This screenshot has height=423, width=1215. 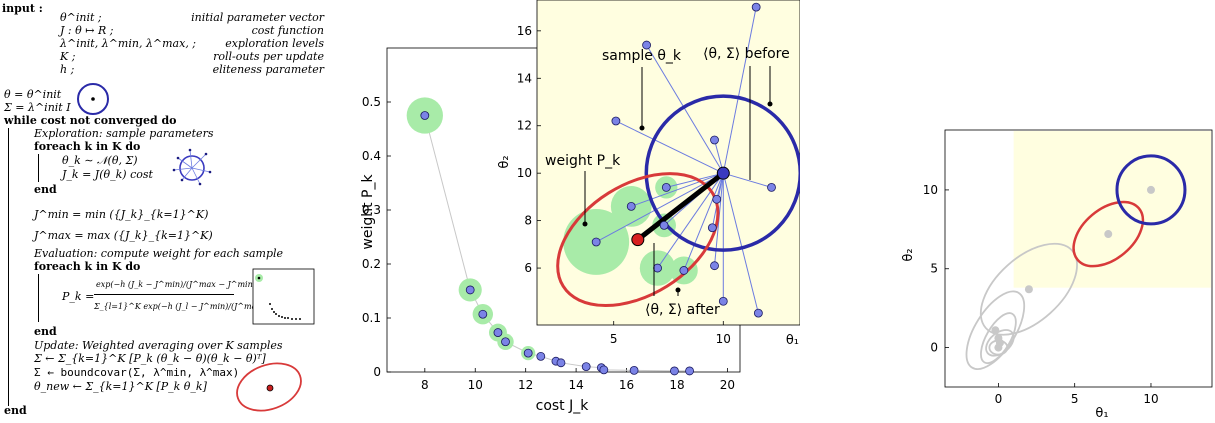 What do you see at coordinates (287, 30) in the screenshot?
I see `input-description: cost function` at bounding box center [287, 30].